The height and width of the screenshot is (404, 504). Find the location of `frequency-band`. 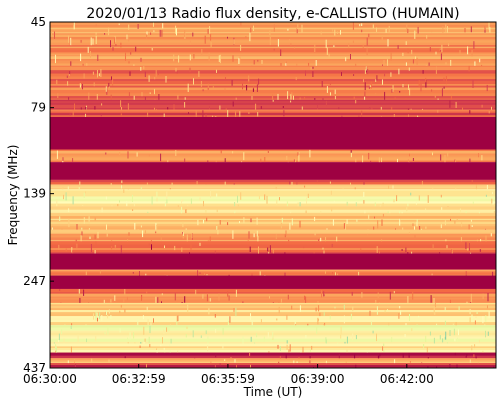

frequency-band is located at coordinates (273, 171).